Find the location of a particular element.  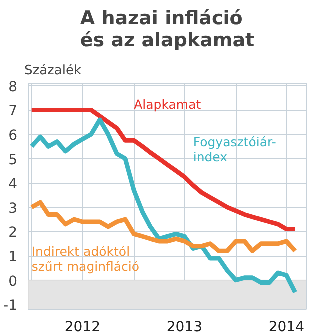

x-tick-label: 2013 is located at coordinates (184, 327).